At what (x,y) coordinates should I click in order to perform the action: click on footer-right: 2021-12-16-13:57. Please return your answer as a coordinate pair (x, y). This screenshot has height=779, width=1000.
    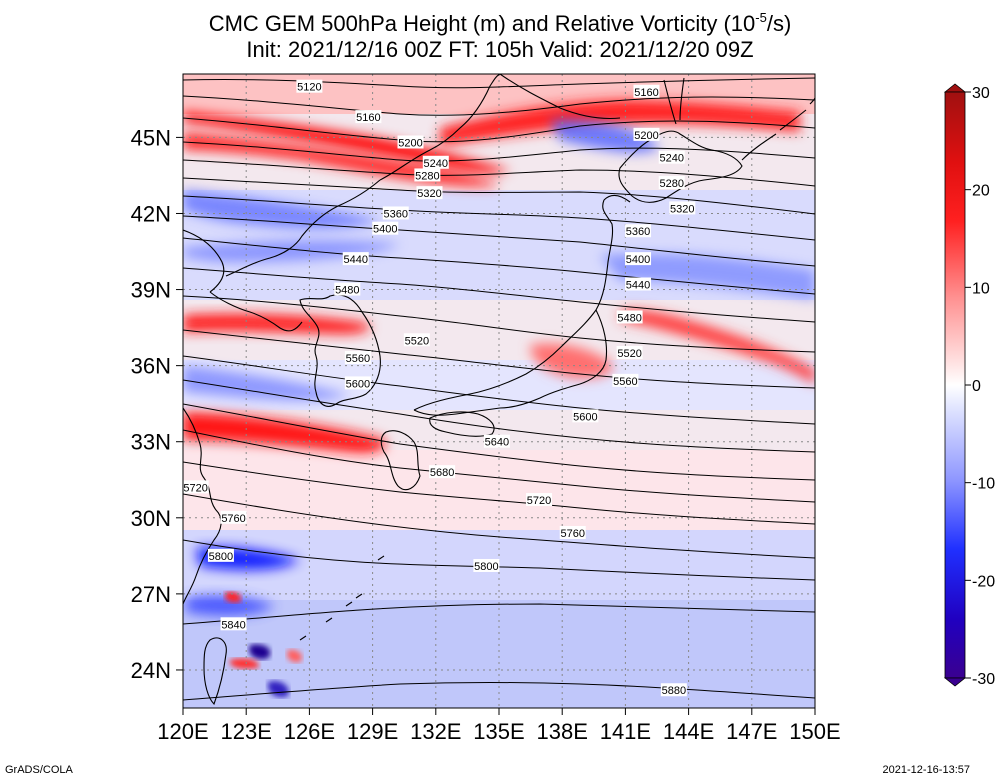
    Looking at the image, I should click on (926, 770).